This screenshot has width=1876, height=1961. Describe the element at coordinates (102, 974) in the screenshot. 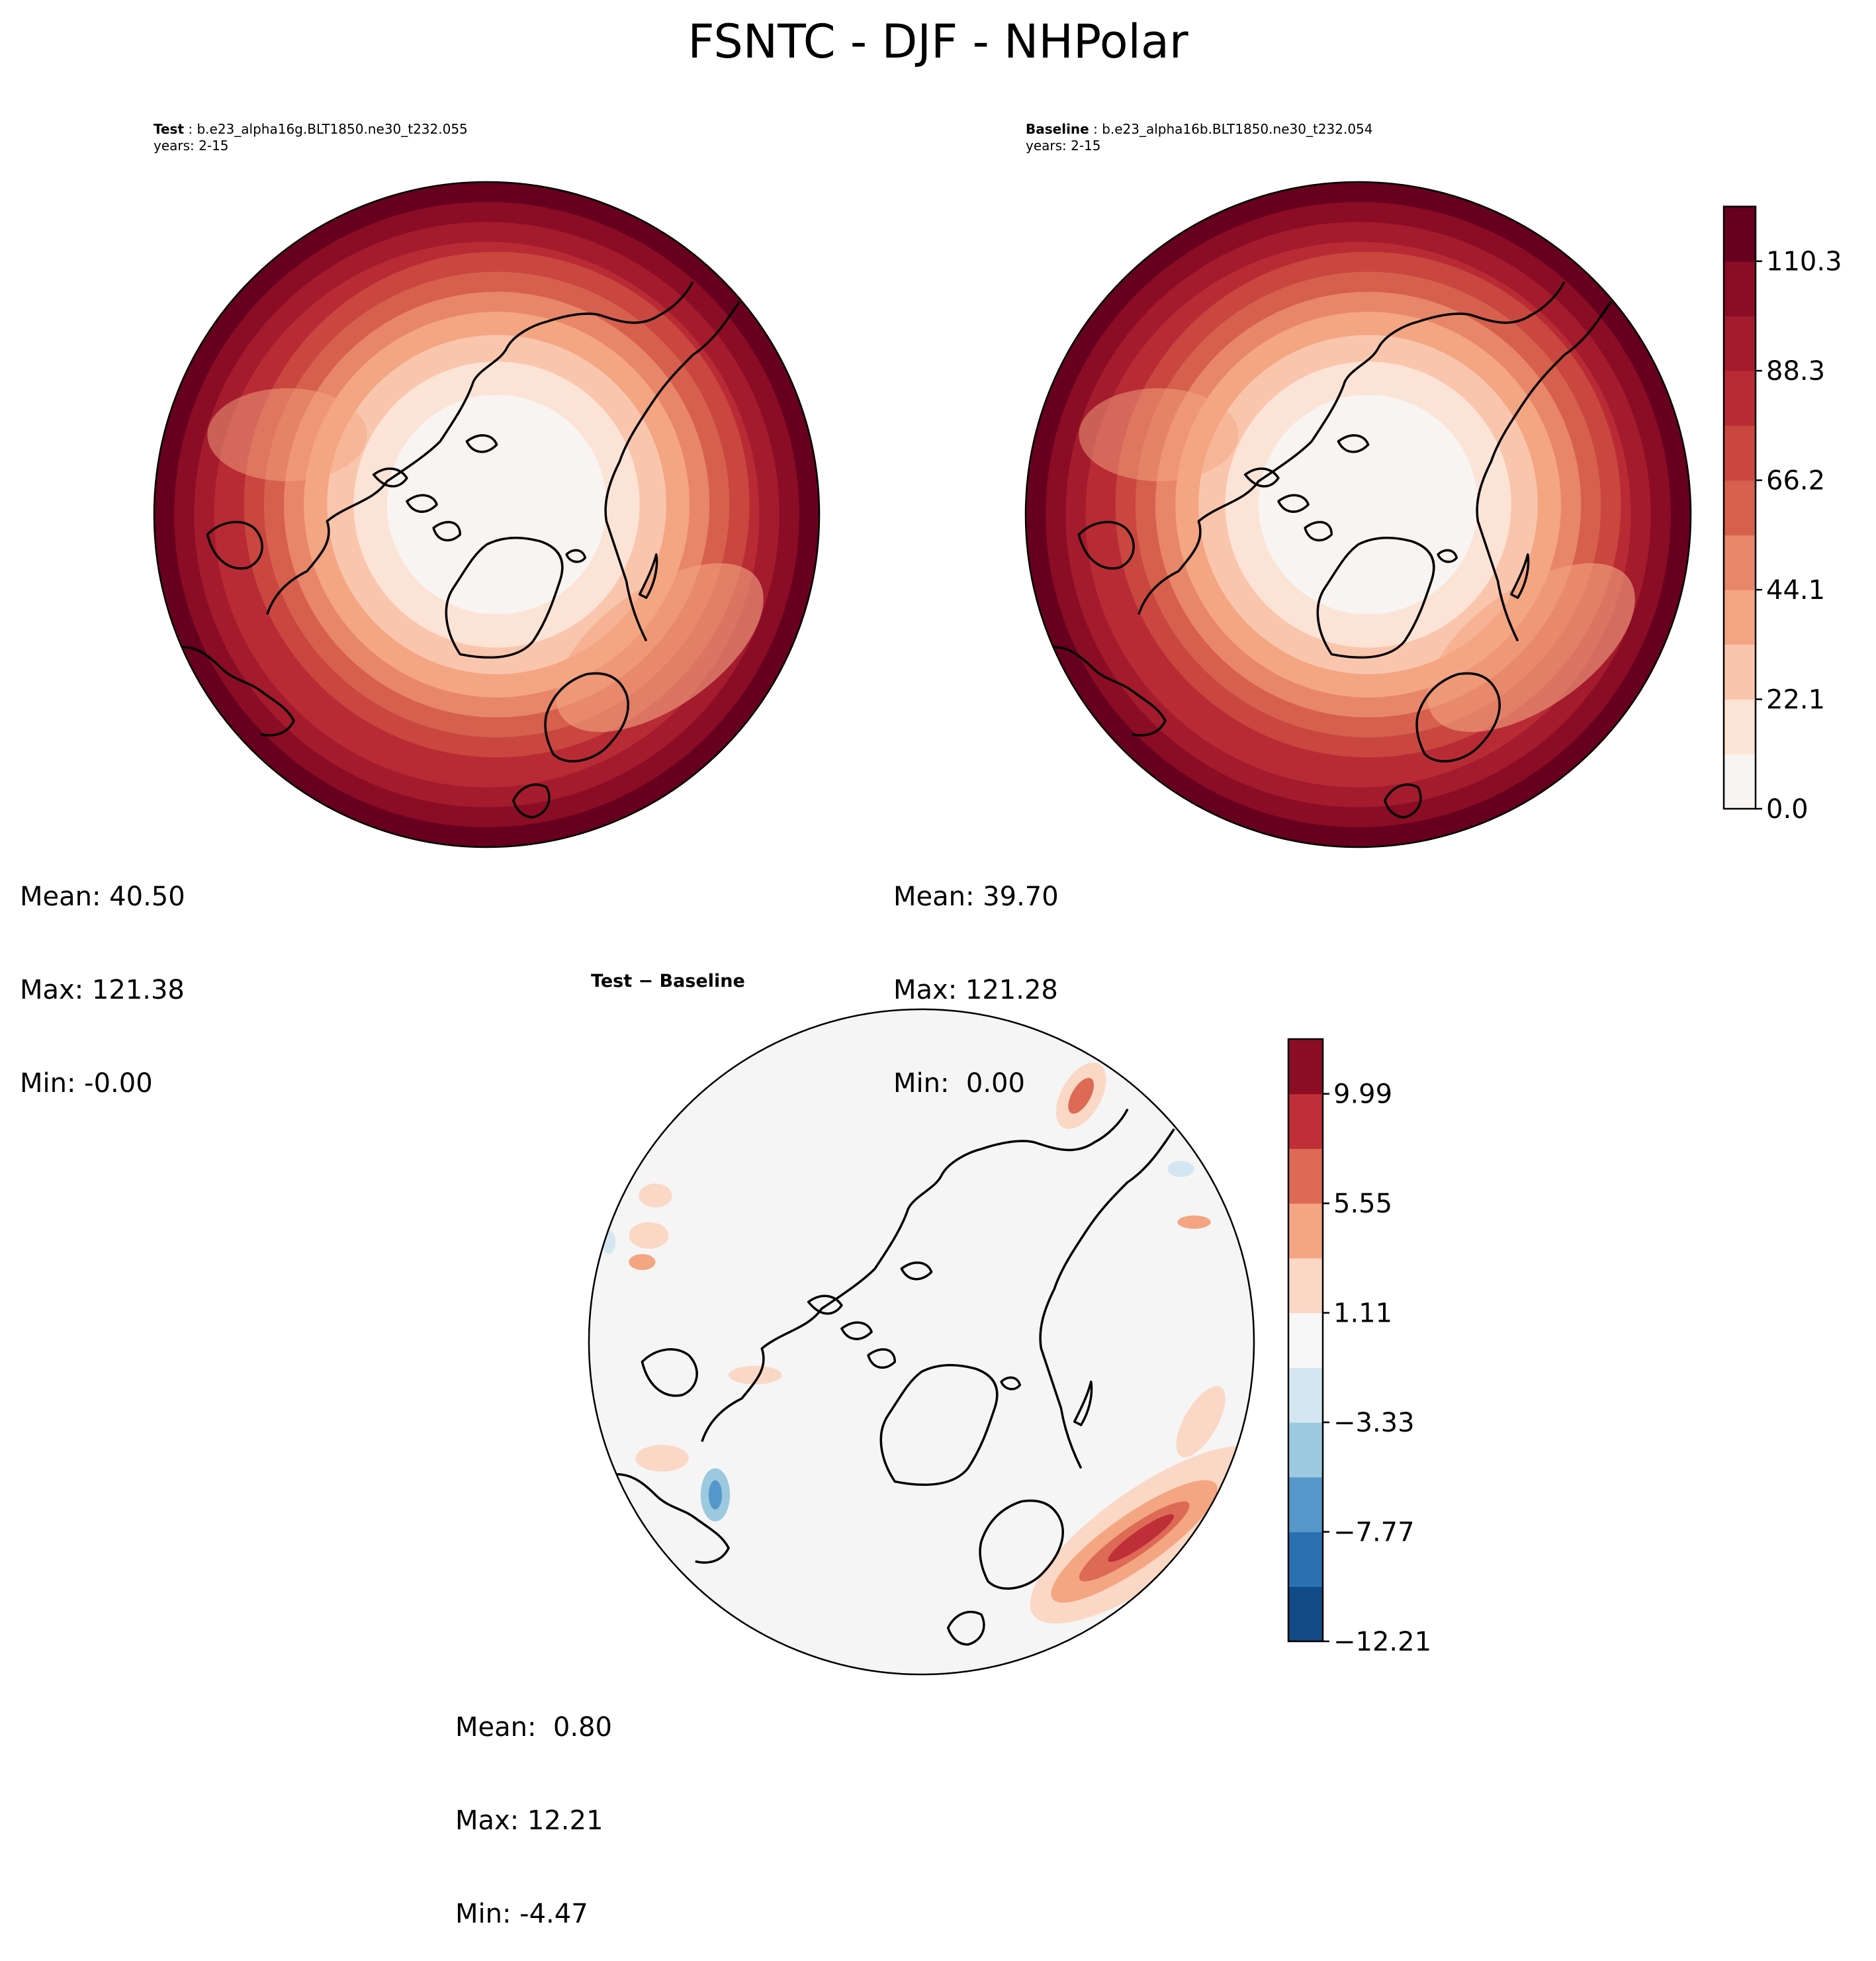

I see `test-stats: Mean: 40.50 Max: 121.38 Min: -0.00` at that location.